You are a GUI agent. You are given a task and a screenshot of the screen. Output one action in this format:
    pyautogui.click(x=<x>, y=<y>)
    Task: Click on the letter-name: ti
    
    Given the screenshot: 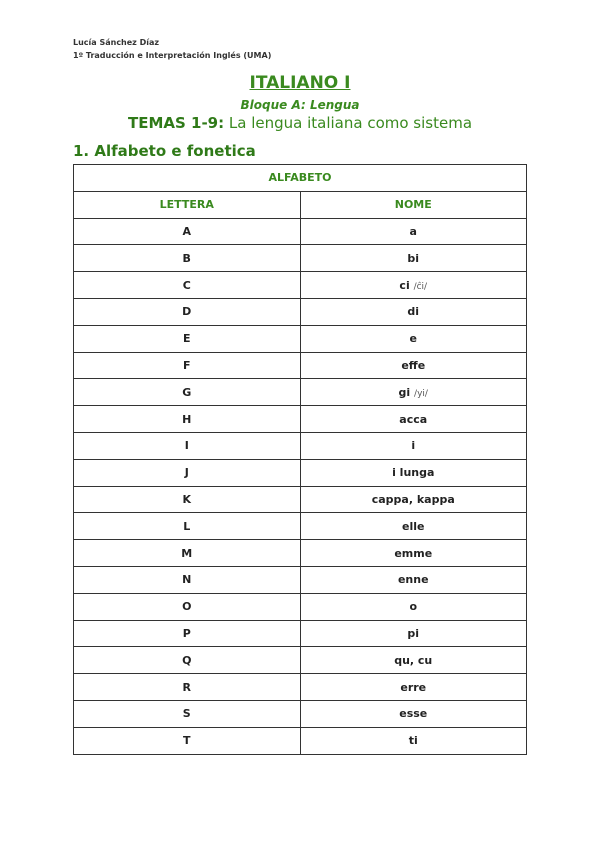 What is the action you would take?
    pyautogui.click(x=413, y=741)
    